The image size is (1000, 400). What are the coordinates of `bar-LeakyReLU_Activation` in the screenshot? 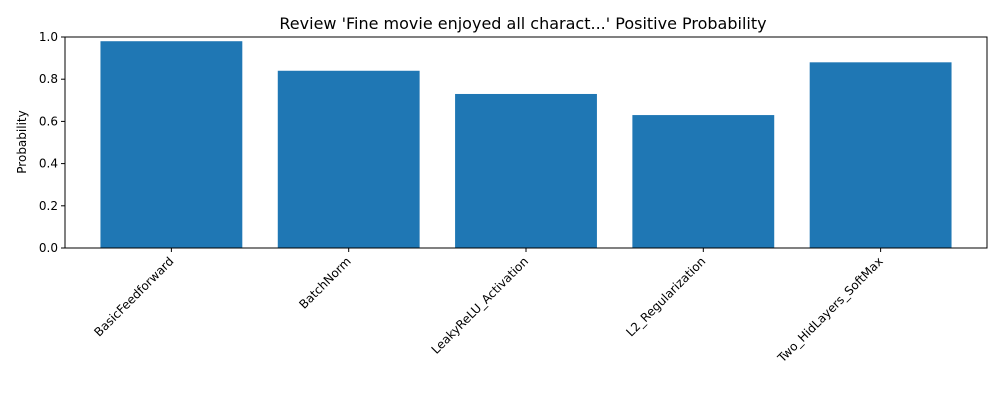 It's located at (526, 170).